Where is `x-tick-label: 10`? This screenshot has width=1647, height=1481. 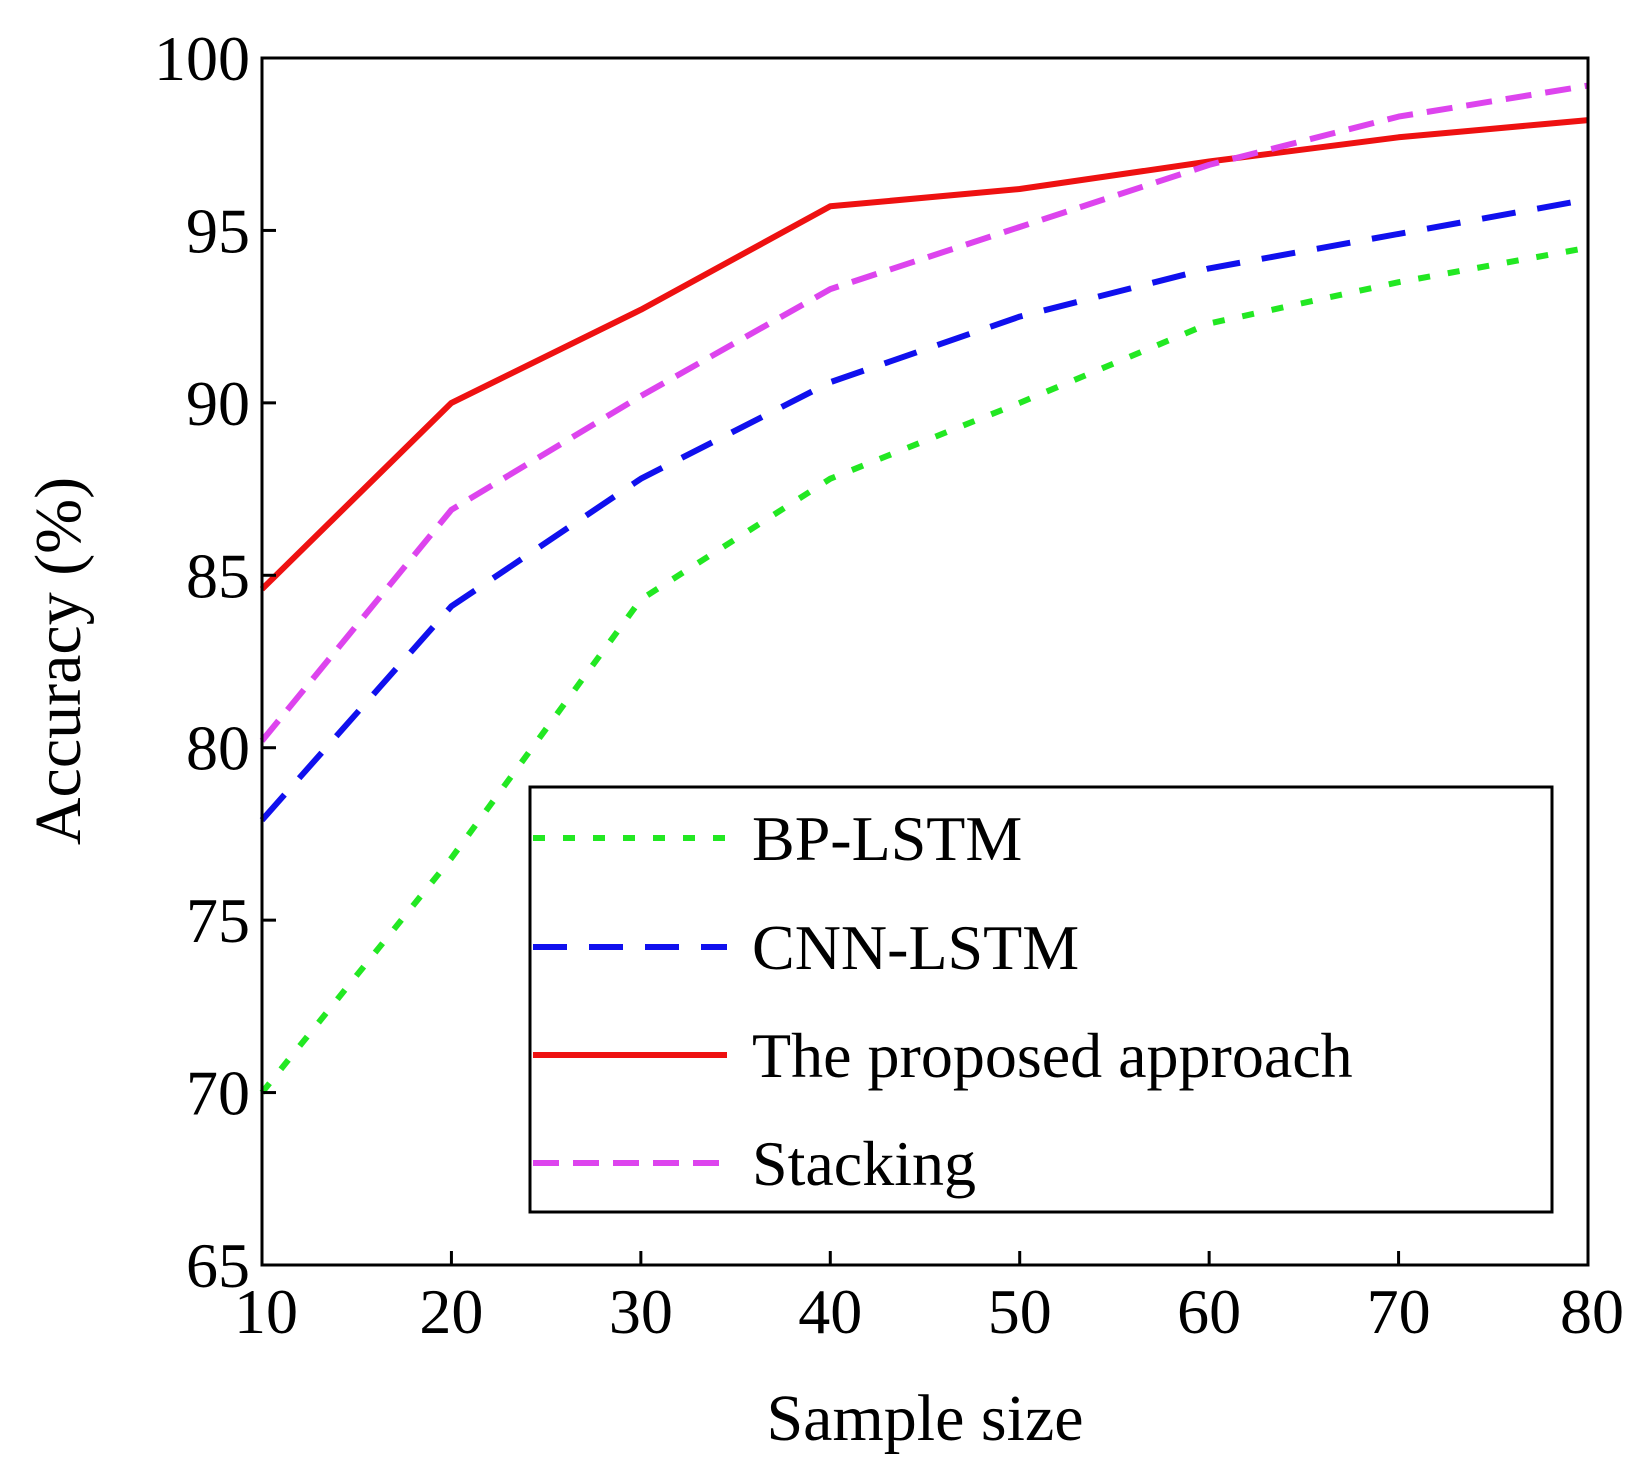
x-tick-label: 10 is located at coordinates (266, 1311).